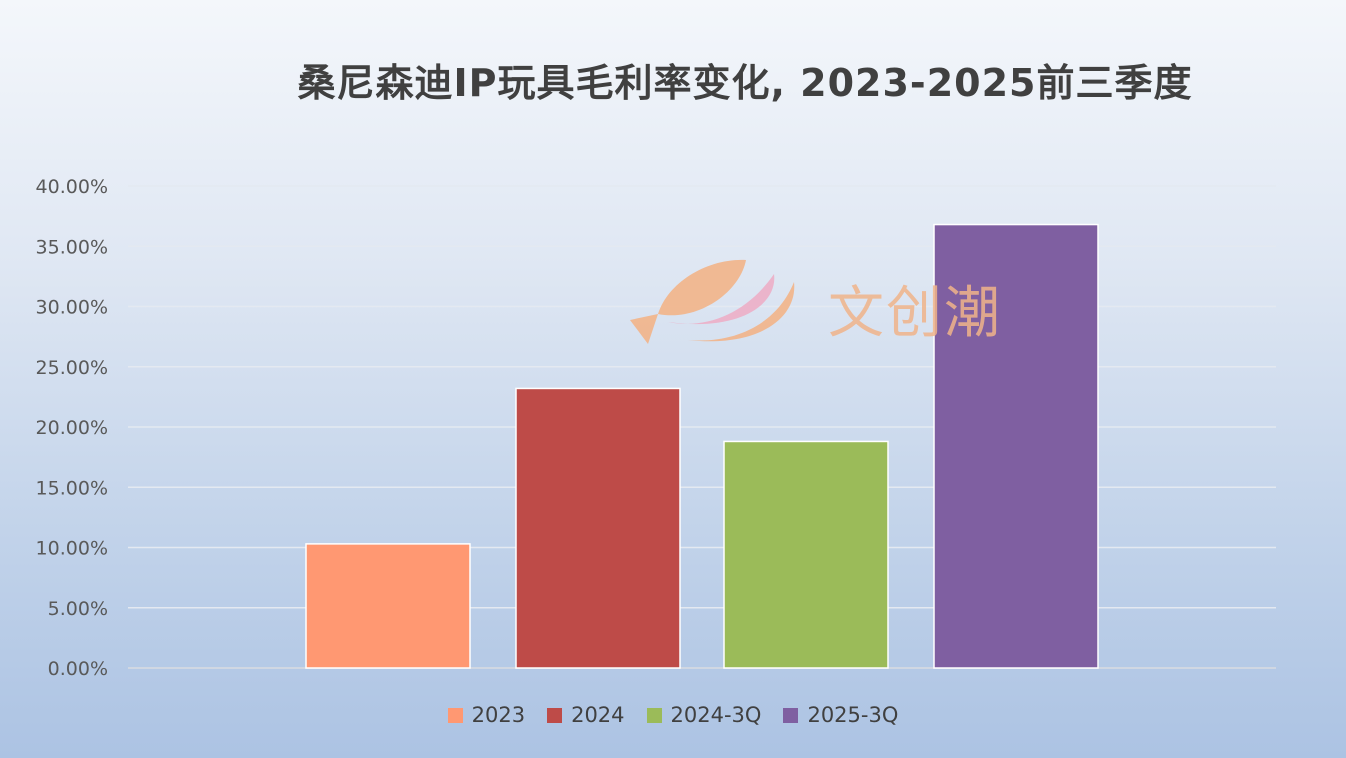  I want to click on y-tick-label: 35.00%, so click(72, 247).